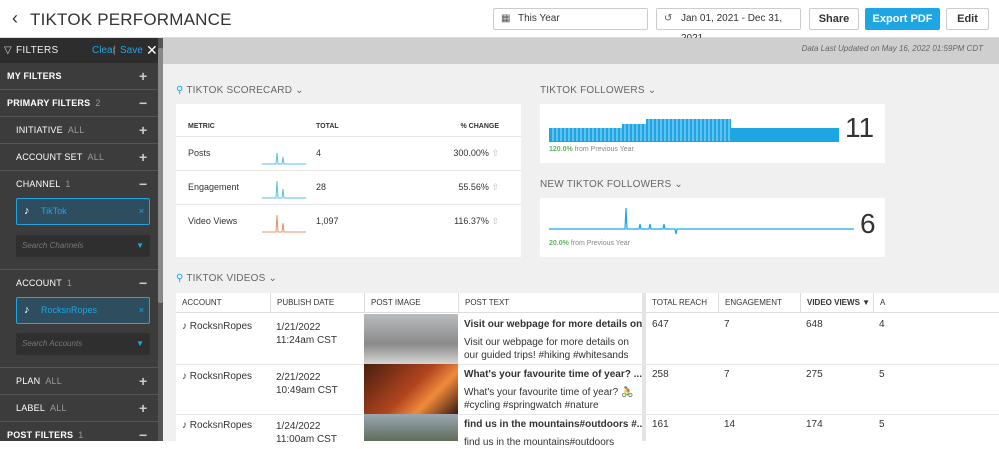 This screenshot has width=999, height=449. I want to click on edit-button: Edit, so click(967, 19).